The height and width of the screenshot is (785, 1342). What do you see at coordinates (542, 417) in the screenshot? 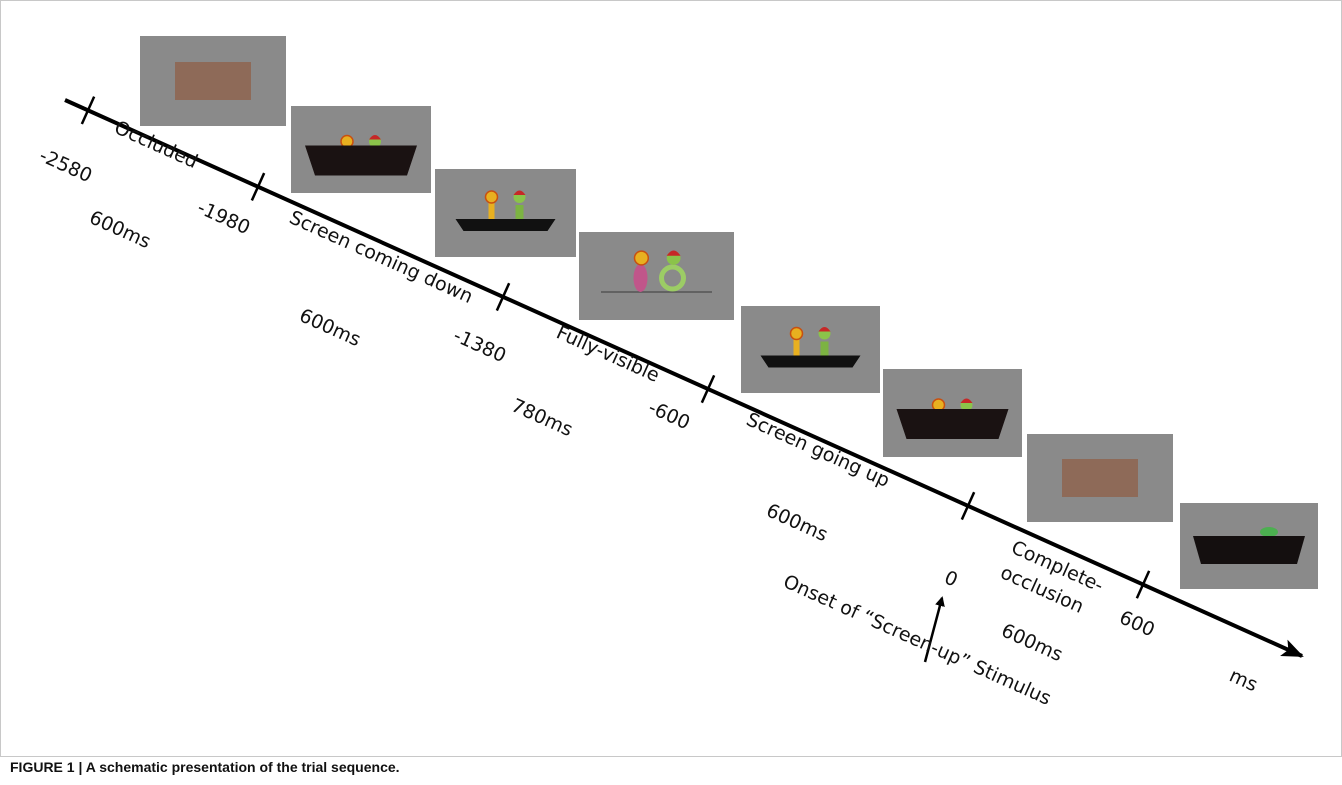
I see `phase-duration: 780ms` at bounding box center [542, 417].